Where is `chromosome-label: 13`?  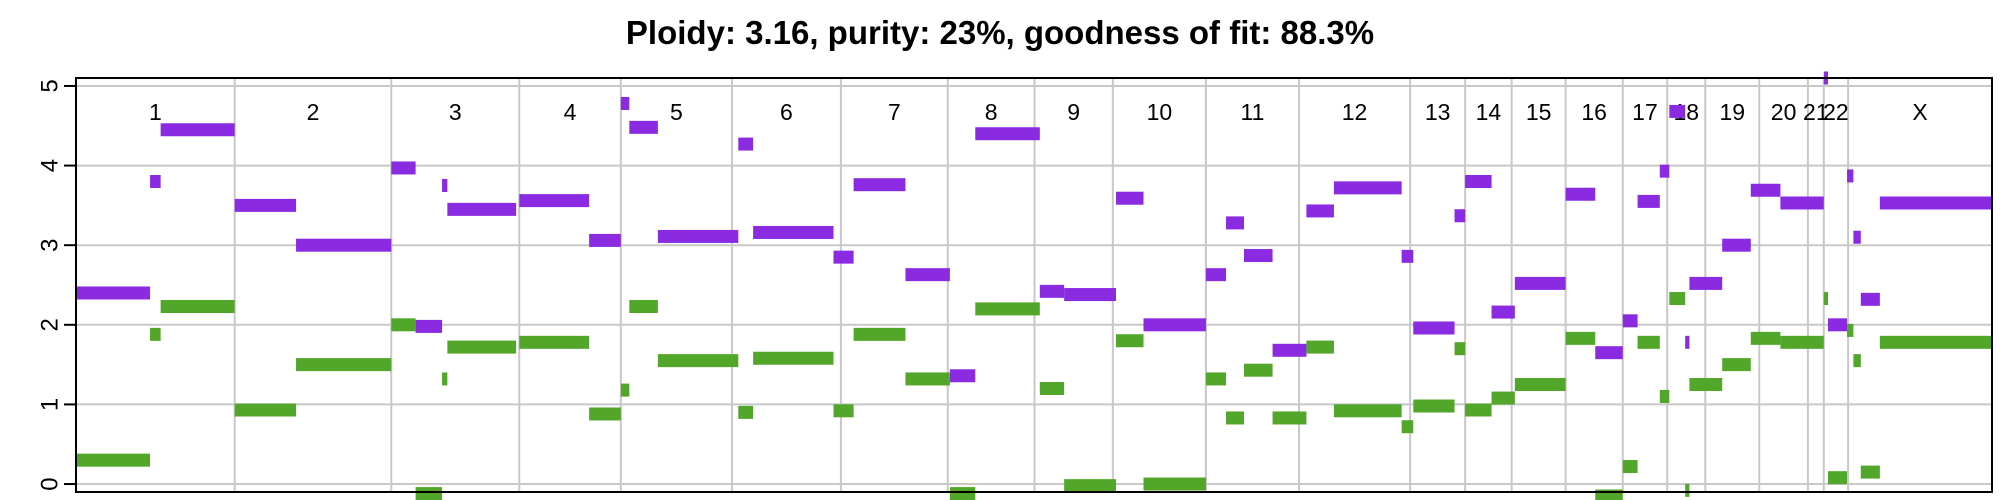 chromosome-label: 13 is located at coordinates (1438, 112).